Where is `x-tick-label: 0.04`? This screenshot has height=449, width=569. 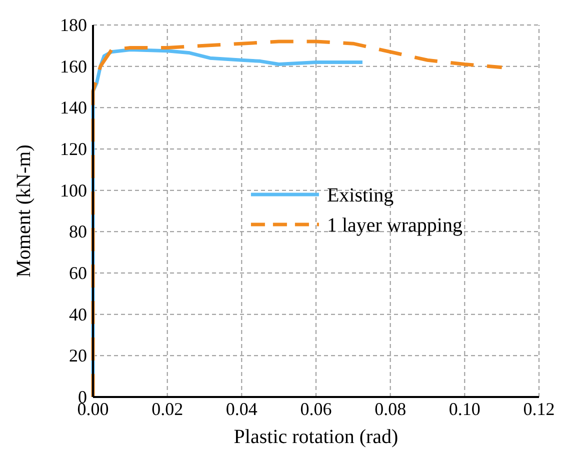
x-tick-label: 0.04 is located at coordinates (242, 409).